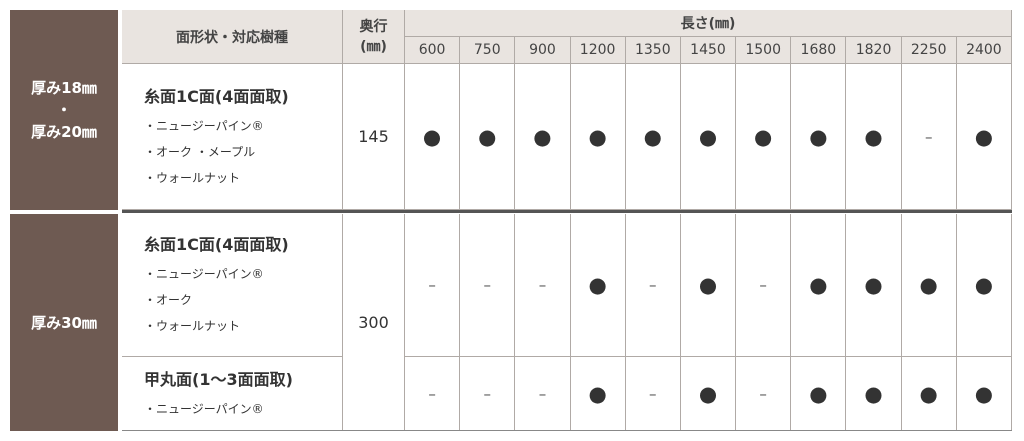 The height and width of the screenshot is (441, 1024). What do you see at coordinates (708, 23) in the screenshot?
I see `length-header: 長さ(㎜)` at bounding box center [708, 23].